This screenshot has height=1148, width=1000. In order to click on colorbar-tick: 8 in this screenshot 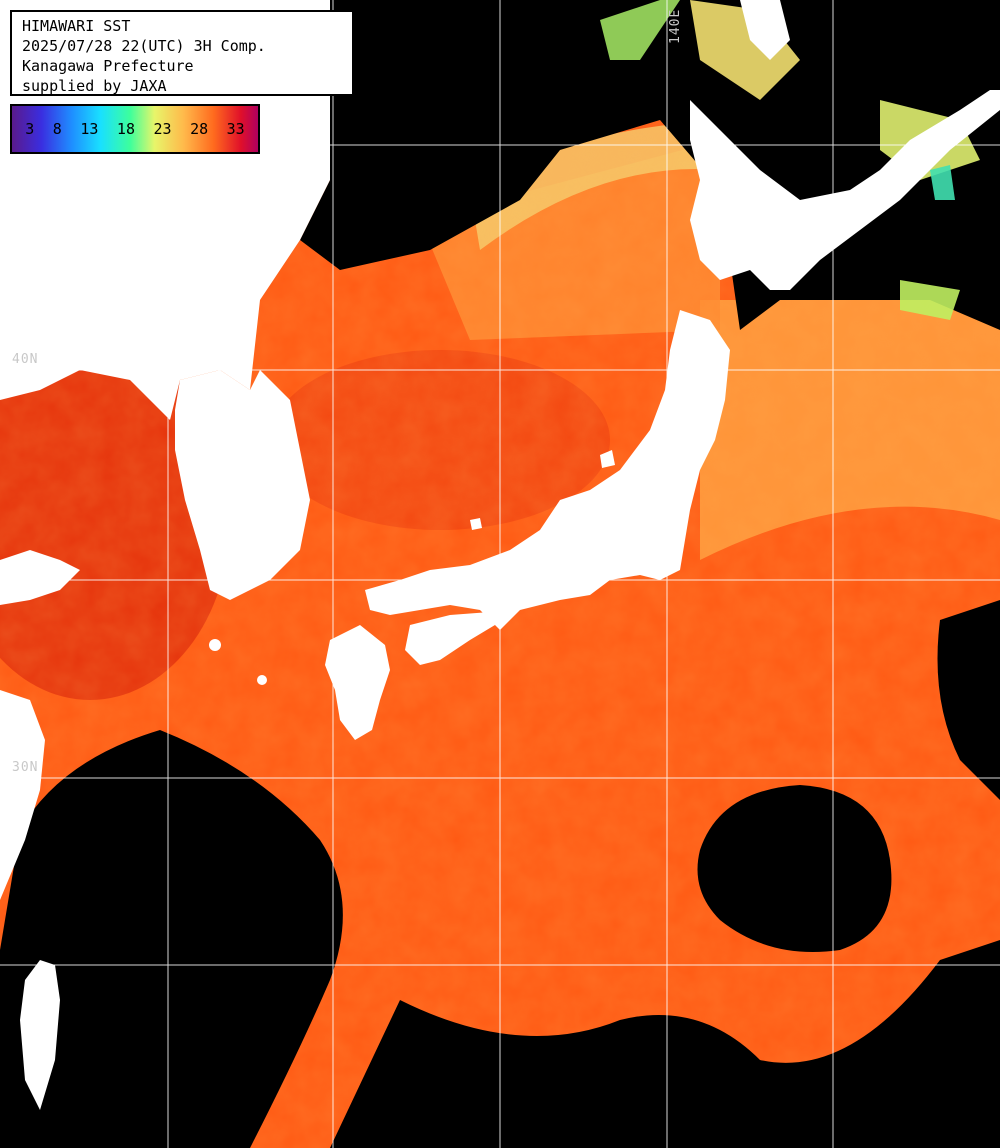, I will do `click(57, 129)`.